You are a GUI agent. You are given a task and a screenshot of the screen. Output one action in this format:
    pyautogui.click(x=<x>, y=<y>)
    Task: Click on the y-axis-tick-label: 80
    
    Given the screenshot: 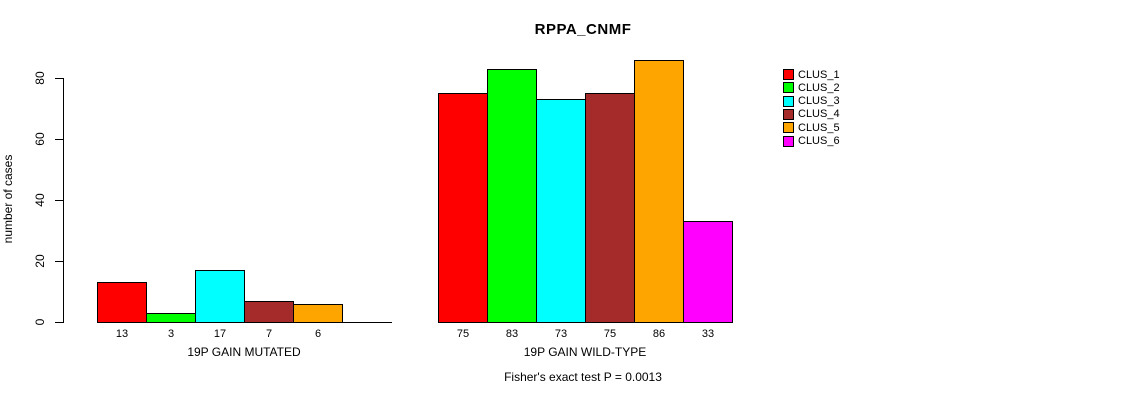 What is the action you would take?
    pyautogui.click(x=40, y=78)
    